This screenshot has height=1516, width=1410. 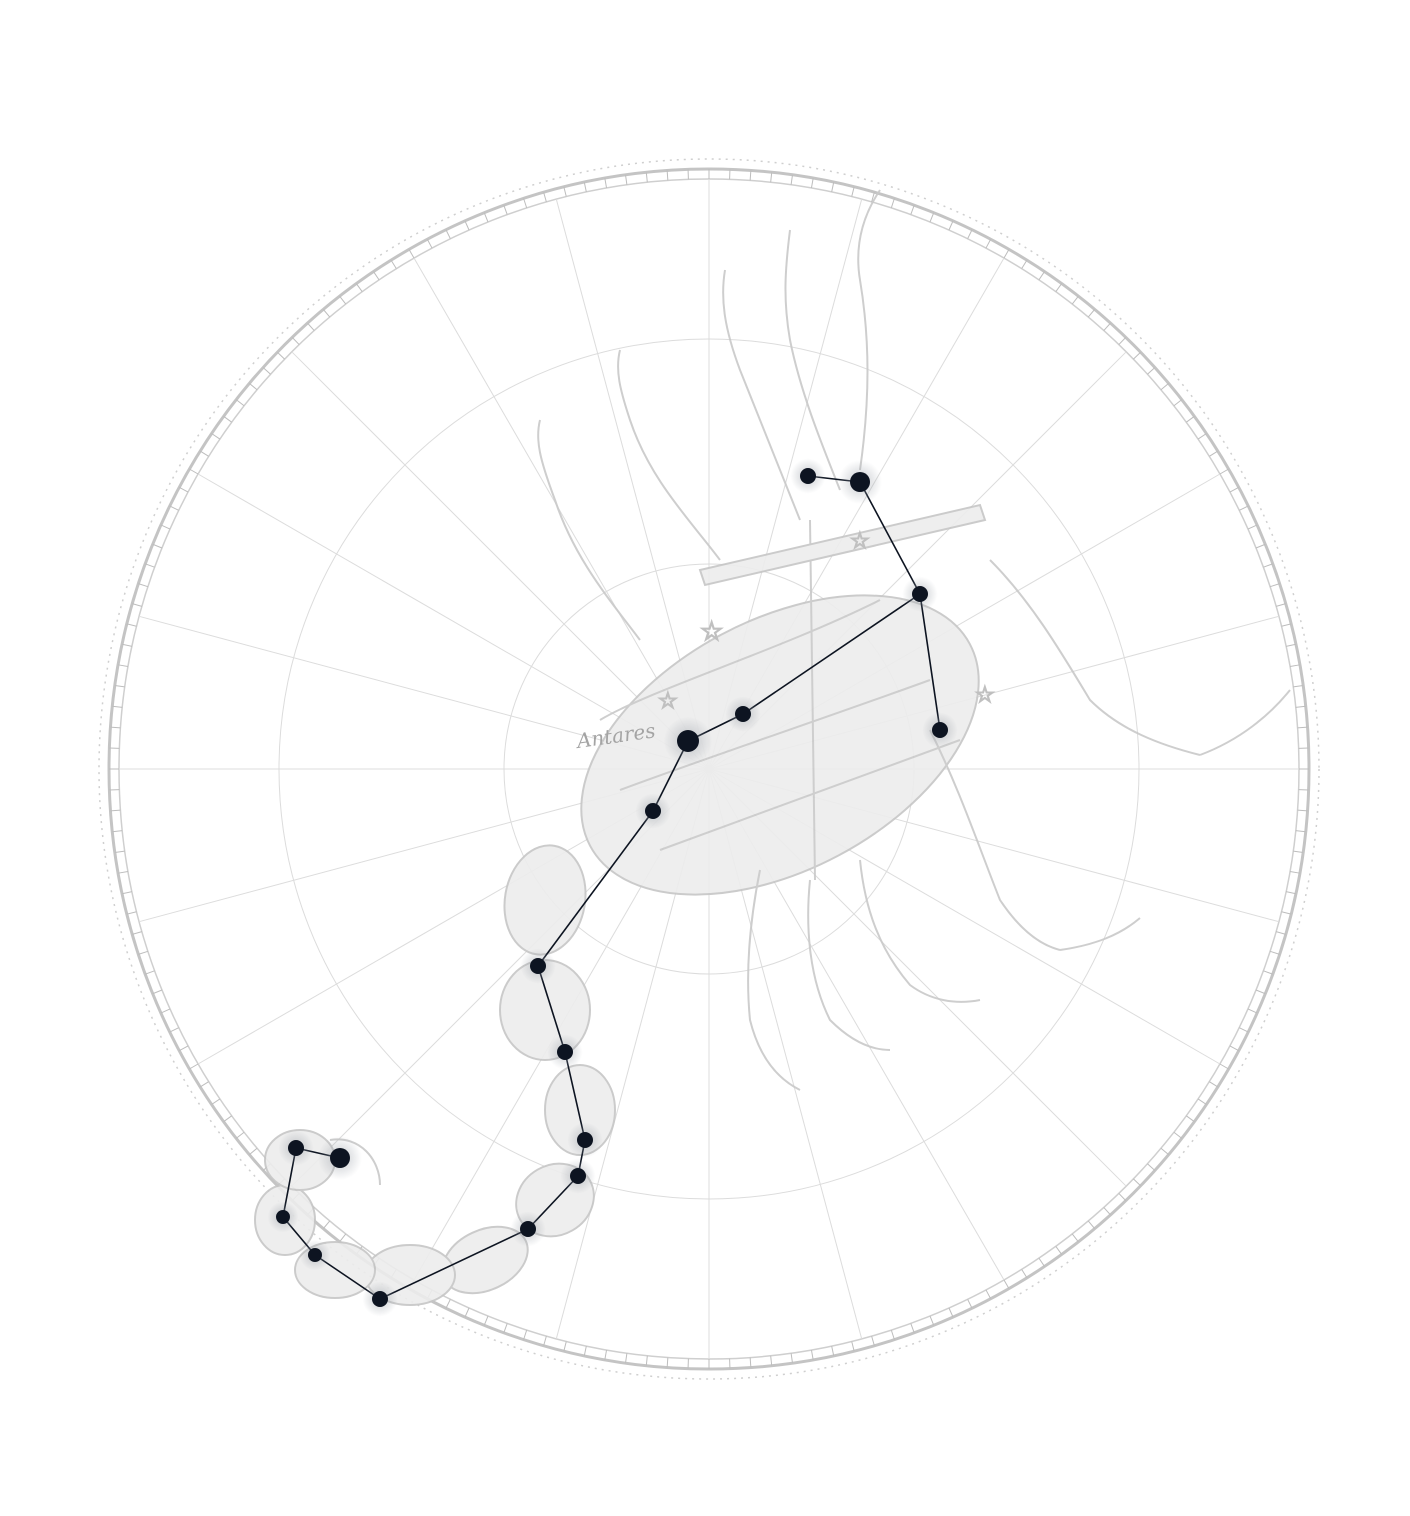 I want to click on star-theta, so click(x=528, y=1229).